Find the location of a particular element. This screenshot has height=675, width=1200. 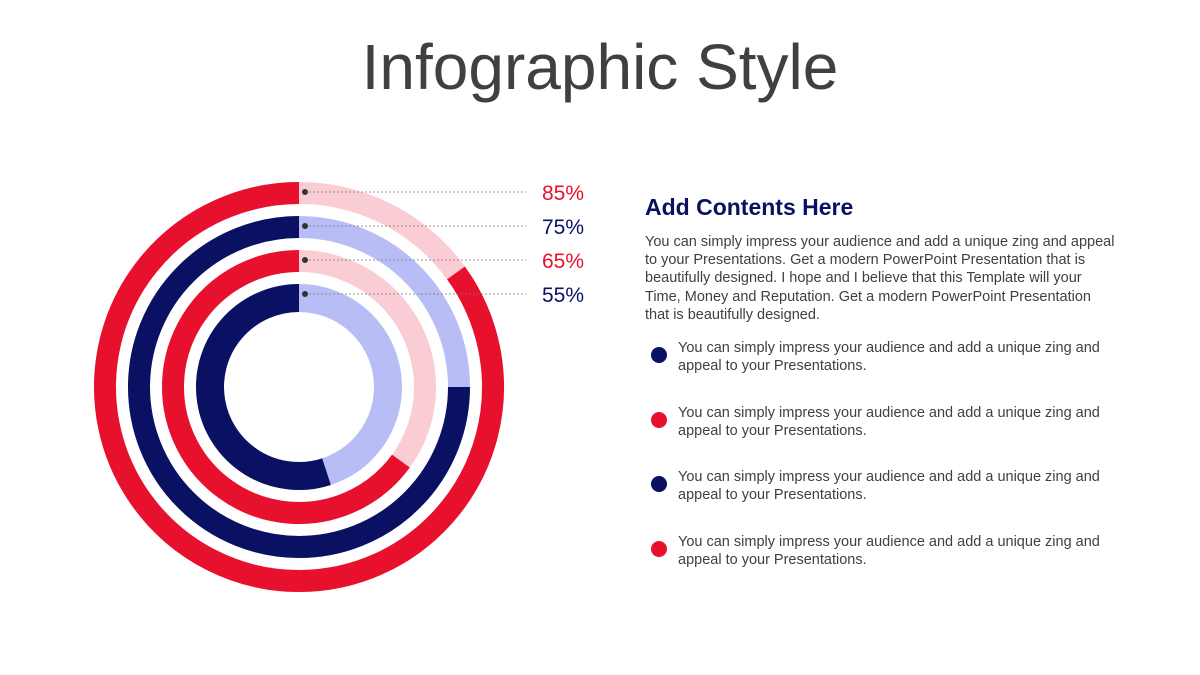

slide-title: Infographic Style is located at coordinates (600, 67).